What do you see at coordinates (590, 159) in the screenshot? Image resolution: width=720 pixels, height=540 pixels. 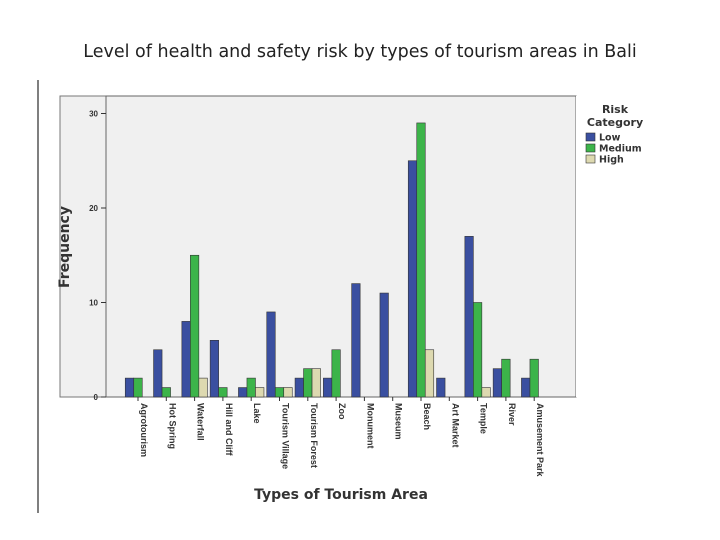 I see `legend-swatch-high` at bounding box center [590, 159].